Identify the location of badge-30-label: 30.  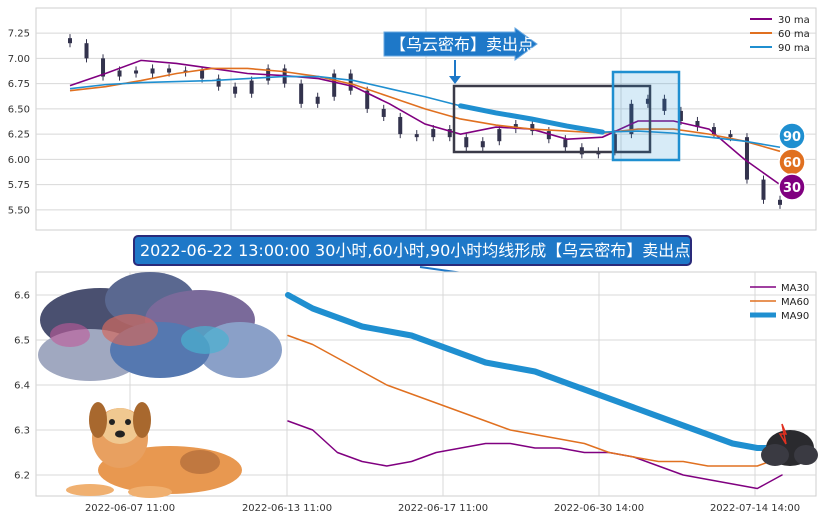
(792, 188).